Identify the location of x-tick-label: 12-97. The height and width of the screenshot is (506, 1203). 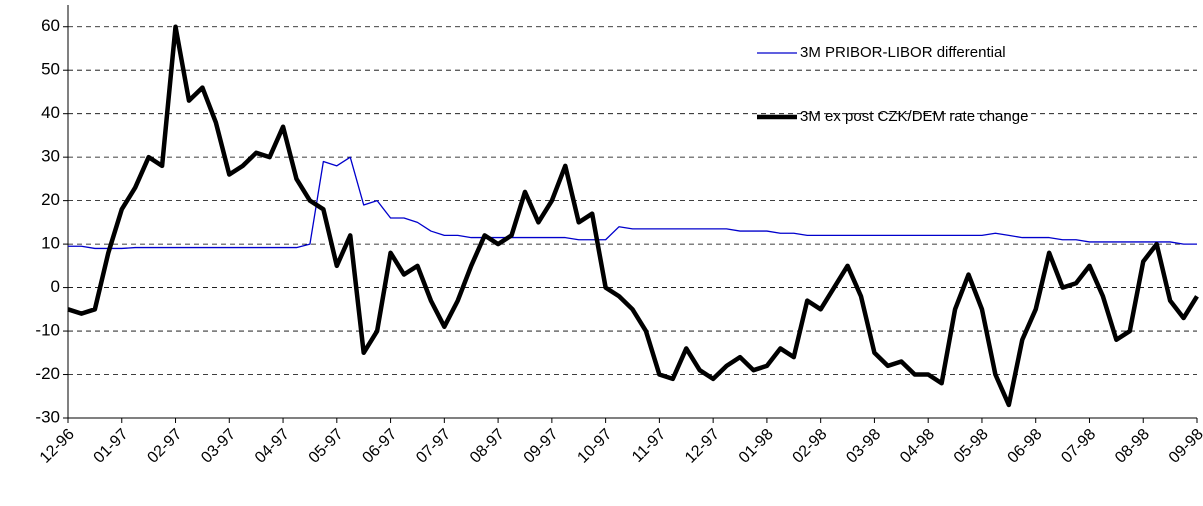
(702, 446).